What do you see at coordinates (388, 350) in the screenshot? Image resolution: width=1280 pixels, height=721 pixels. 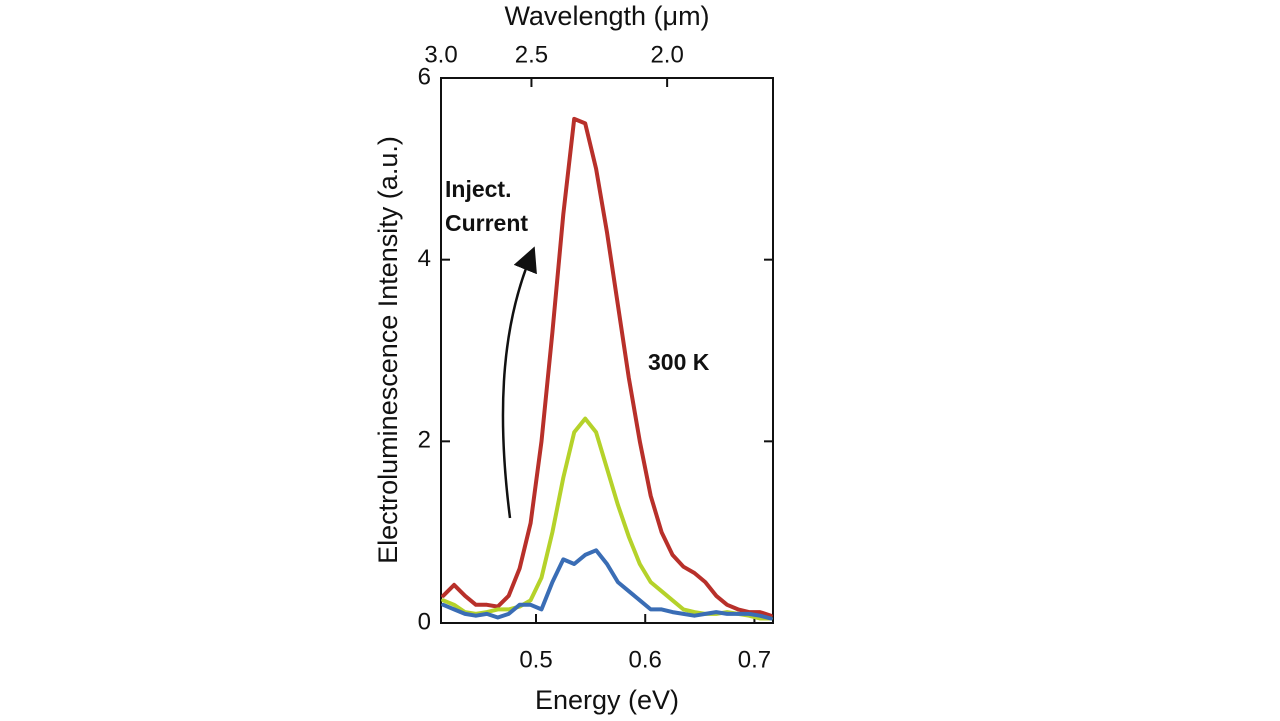 I see `y-axis-label: Electroluminescence Intensity (a.u.)` at bounding box center [388, 350].